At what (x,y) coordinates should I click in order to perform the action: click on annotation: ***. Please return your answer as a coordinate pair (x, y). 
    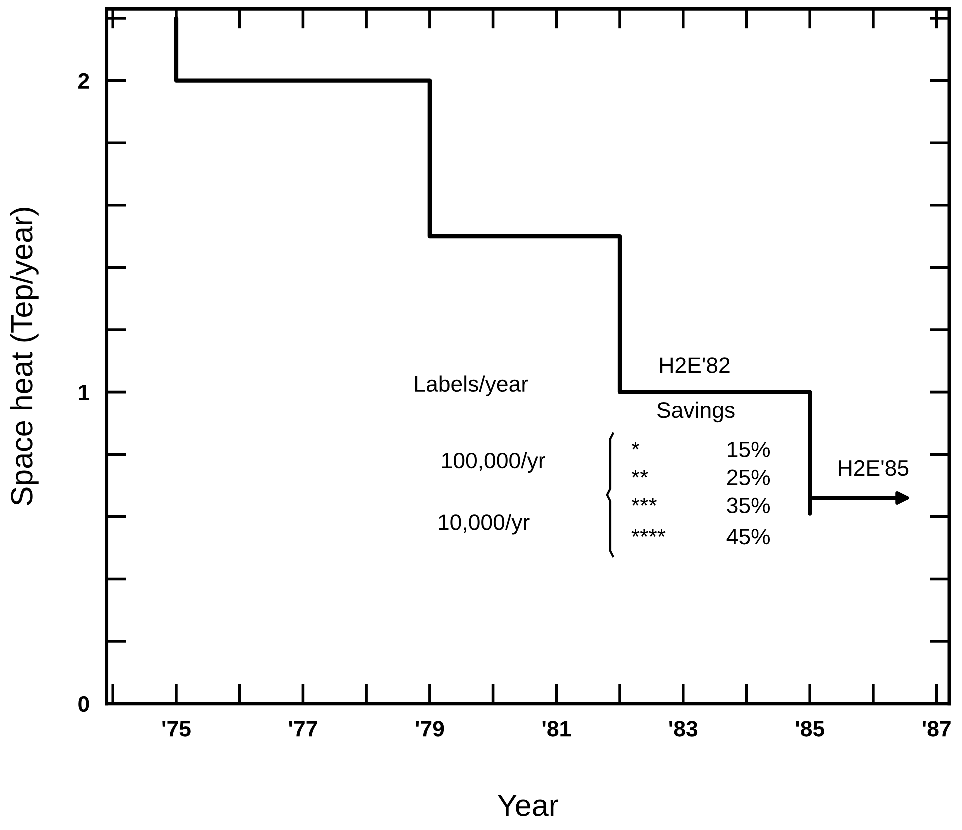
    Looking at the image, I should click on (645, 502).